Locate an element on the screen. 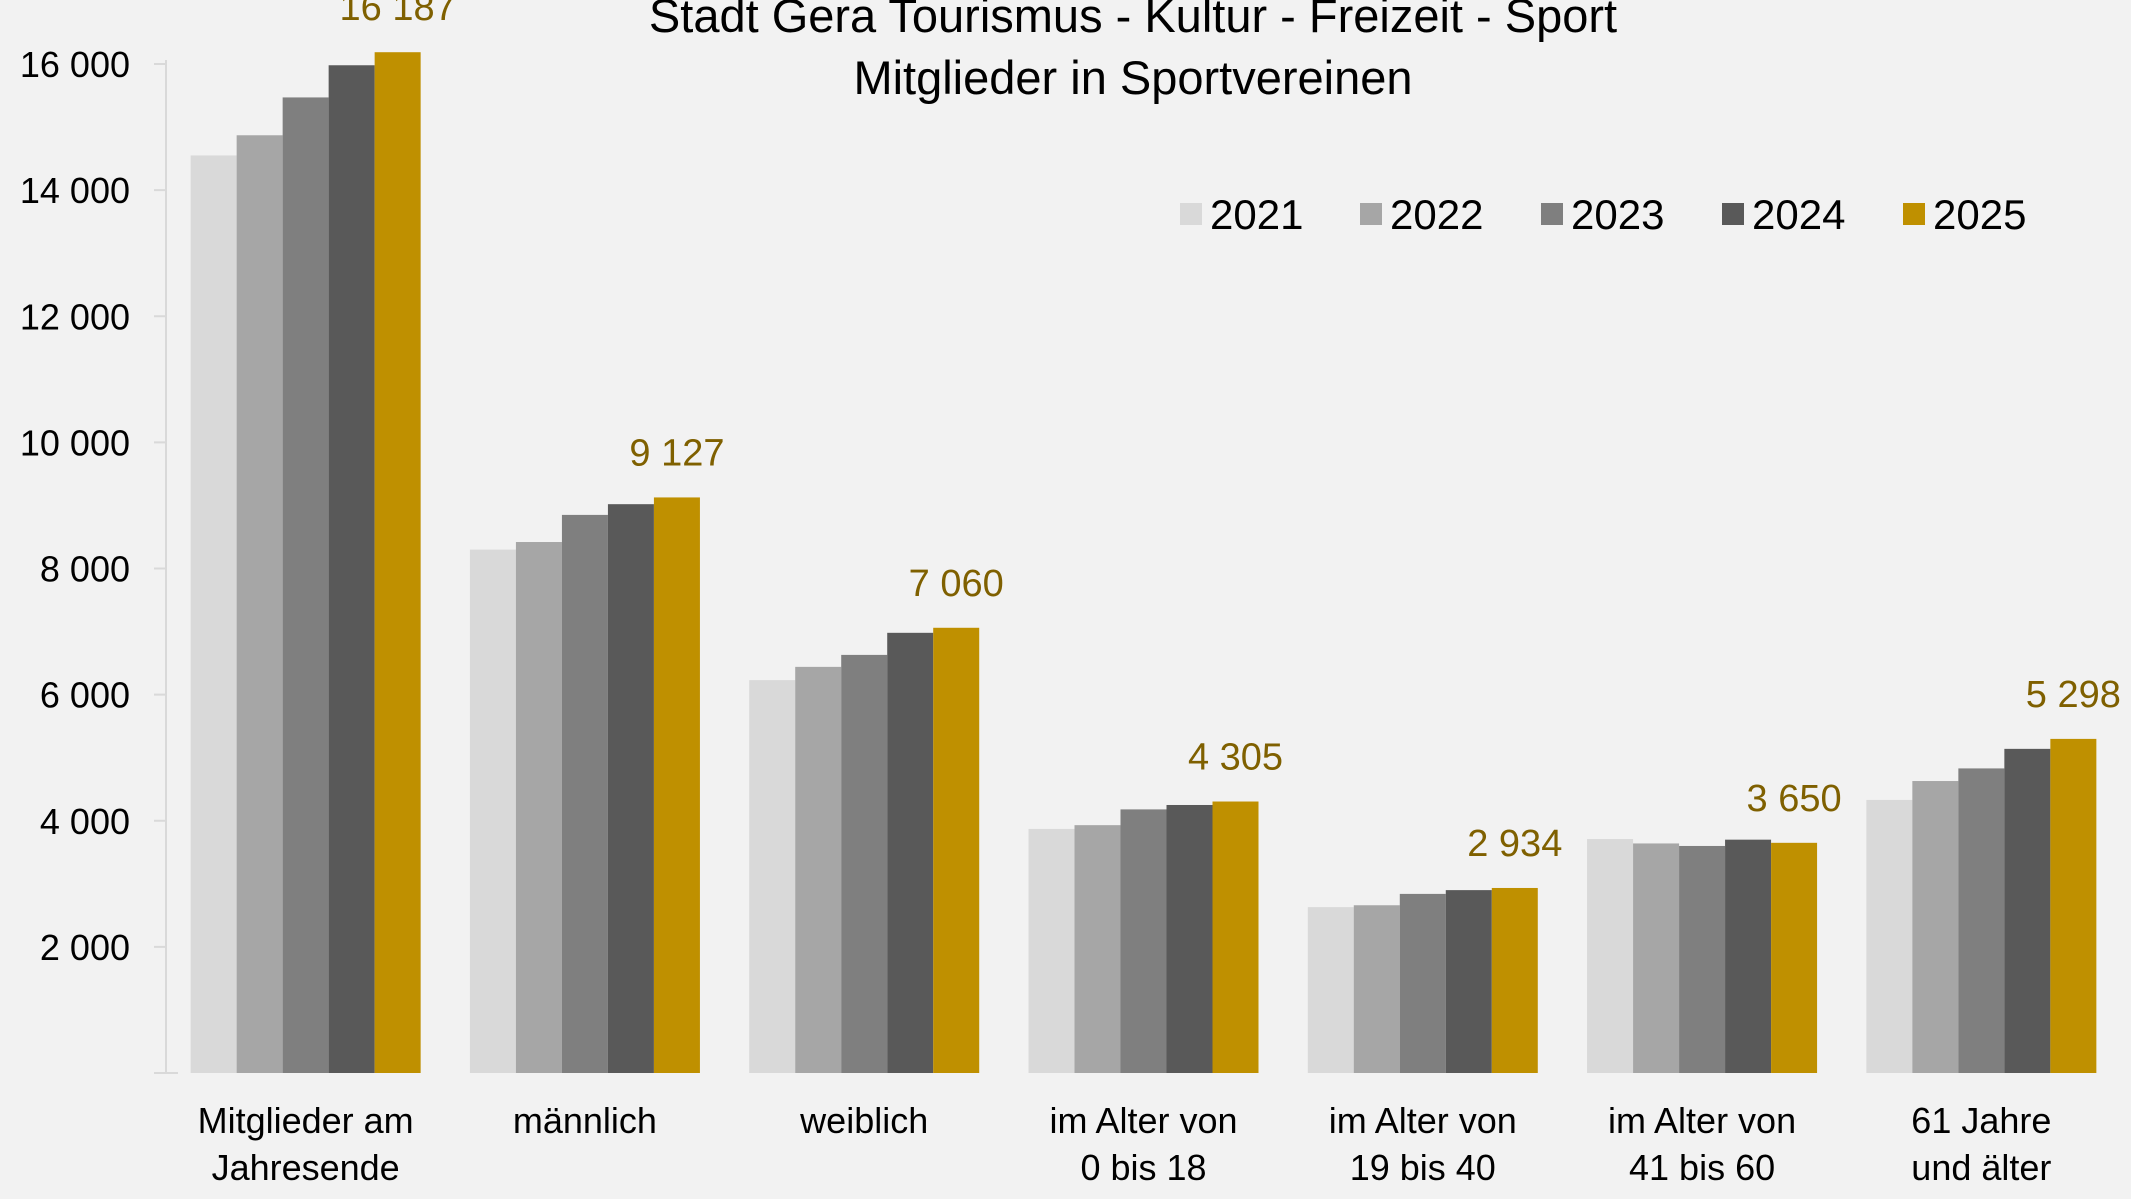  x-category-label: und älter is located at coordinates (1981, 1167).